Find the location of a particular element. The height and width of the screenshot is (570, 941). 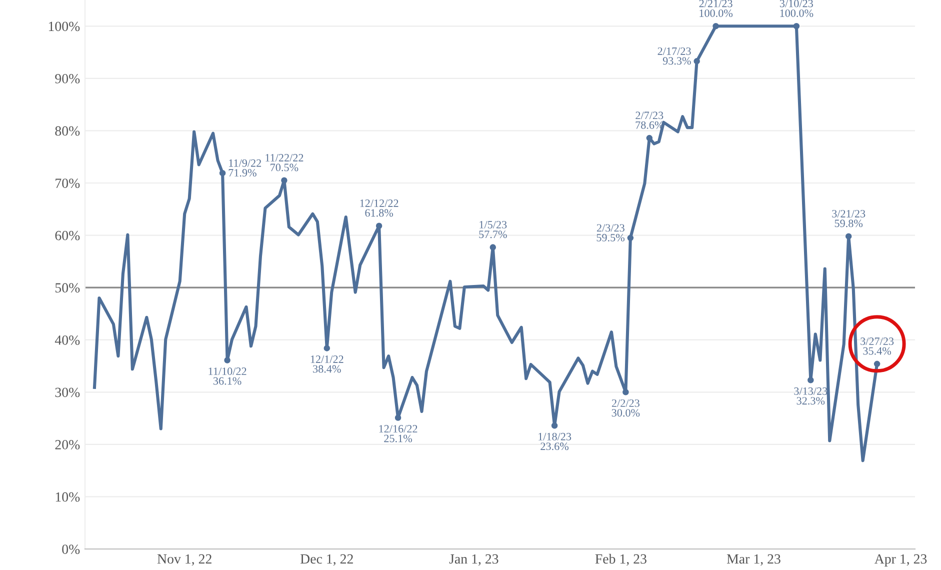

annotation: 12/12/22 61.8% is located at coordinates (379, 208).